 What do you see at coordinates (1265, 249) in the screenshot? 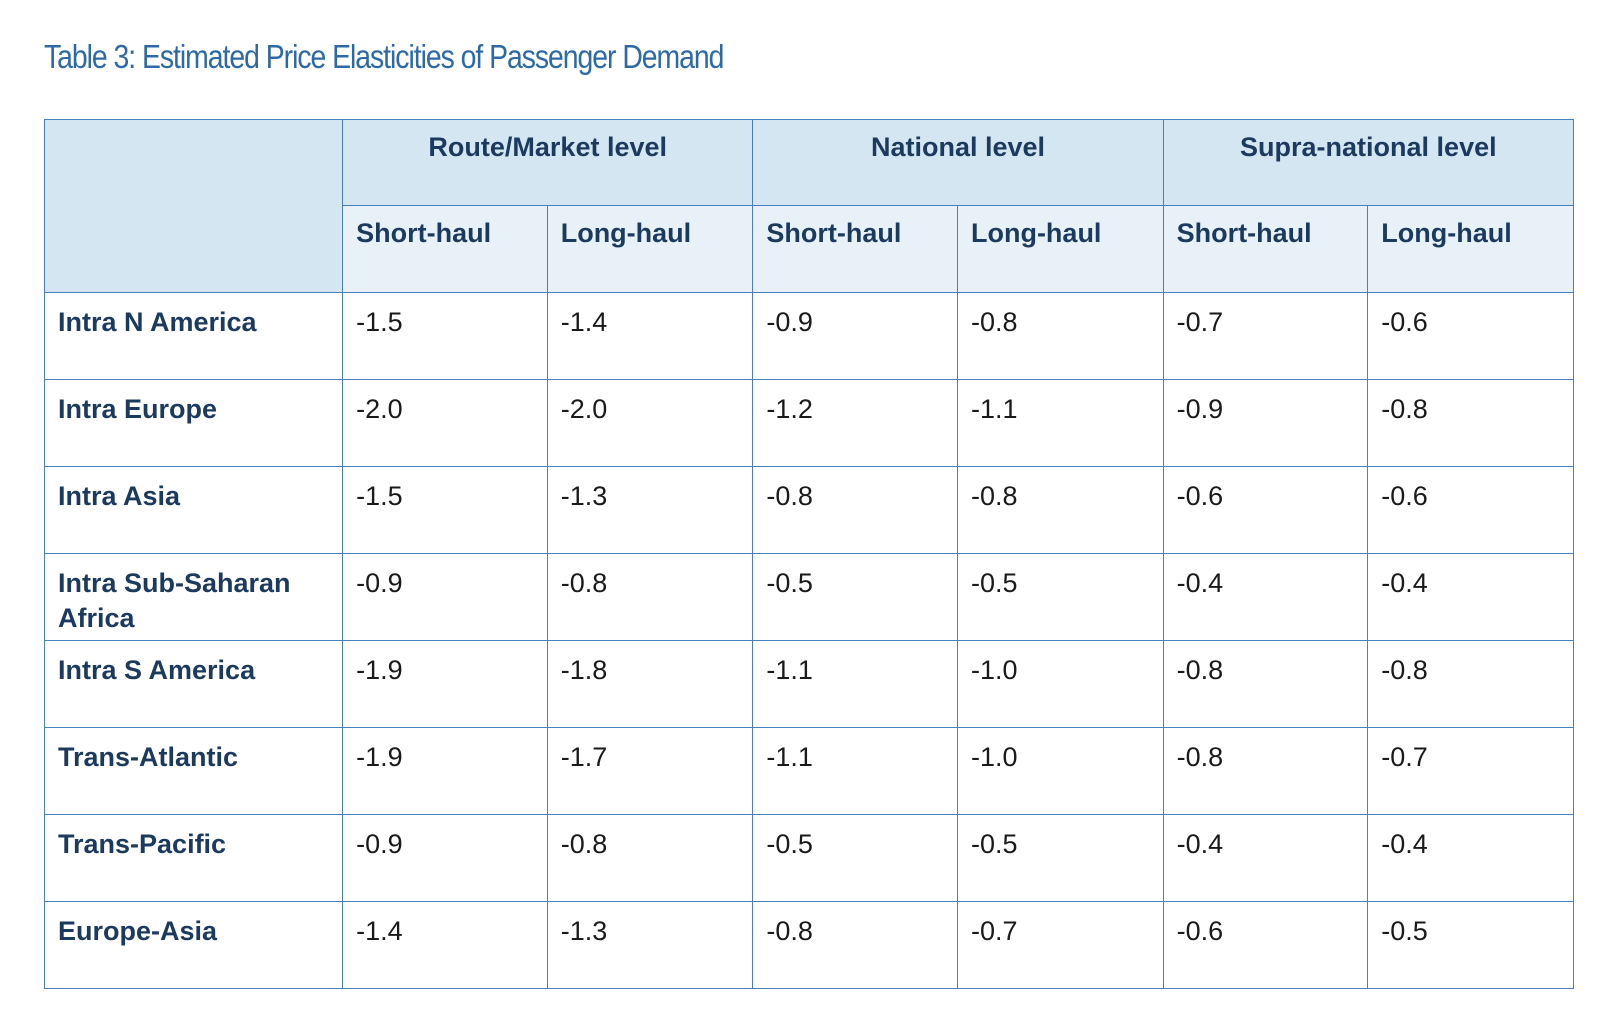
I see `sub-header-supra-short-haul: Short-haul` at bounding box center [1265, 249].